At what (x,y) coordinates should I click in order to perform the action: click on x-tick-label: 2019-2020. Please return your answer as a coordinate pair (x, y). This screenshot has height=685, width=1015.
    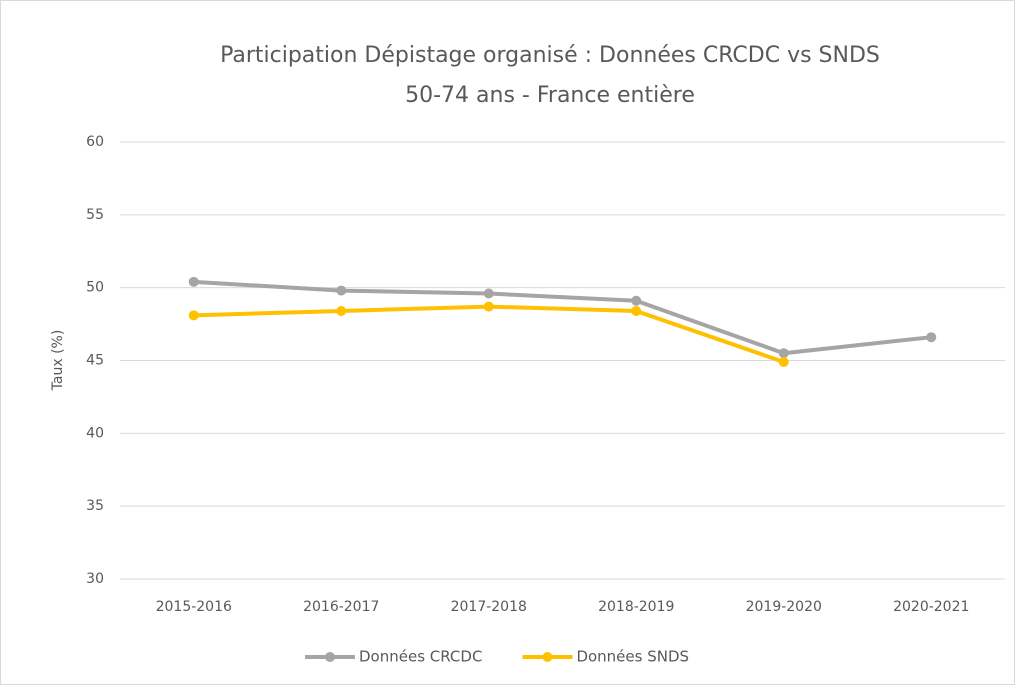
    Looking at the image, I should click on (784, 607).